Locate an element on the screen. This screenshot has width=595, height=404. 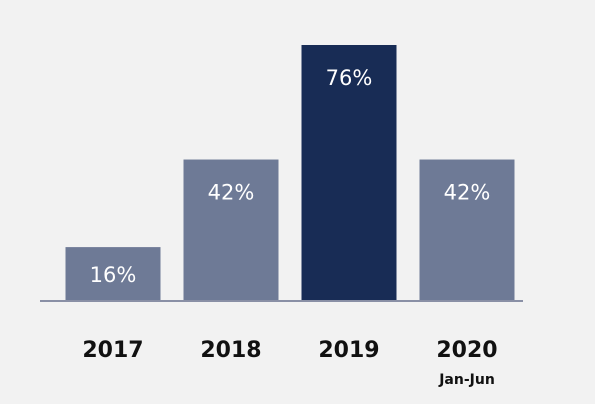
category-label-2017: 2017 is located at coordinates (112, 350).